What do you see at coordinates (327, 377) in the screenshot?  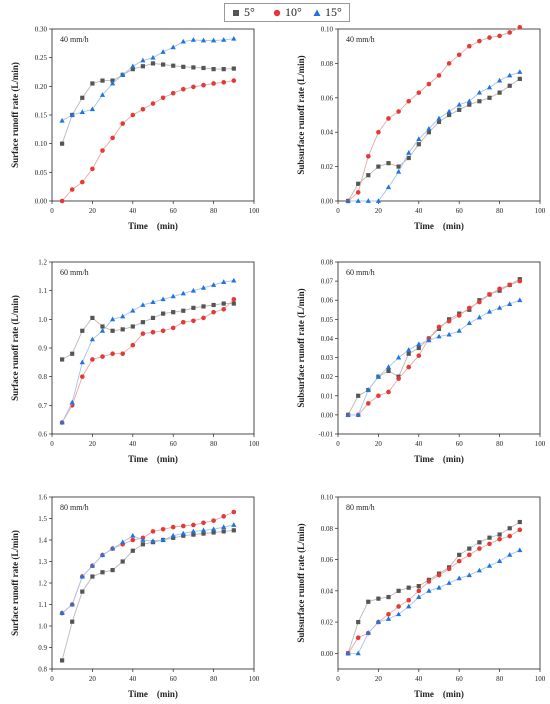 I see `y-tick-label: 0.02` at bounding box center [327, 377].